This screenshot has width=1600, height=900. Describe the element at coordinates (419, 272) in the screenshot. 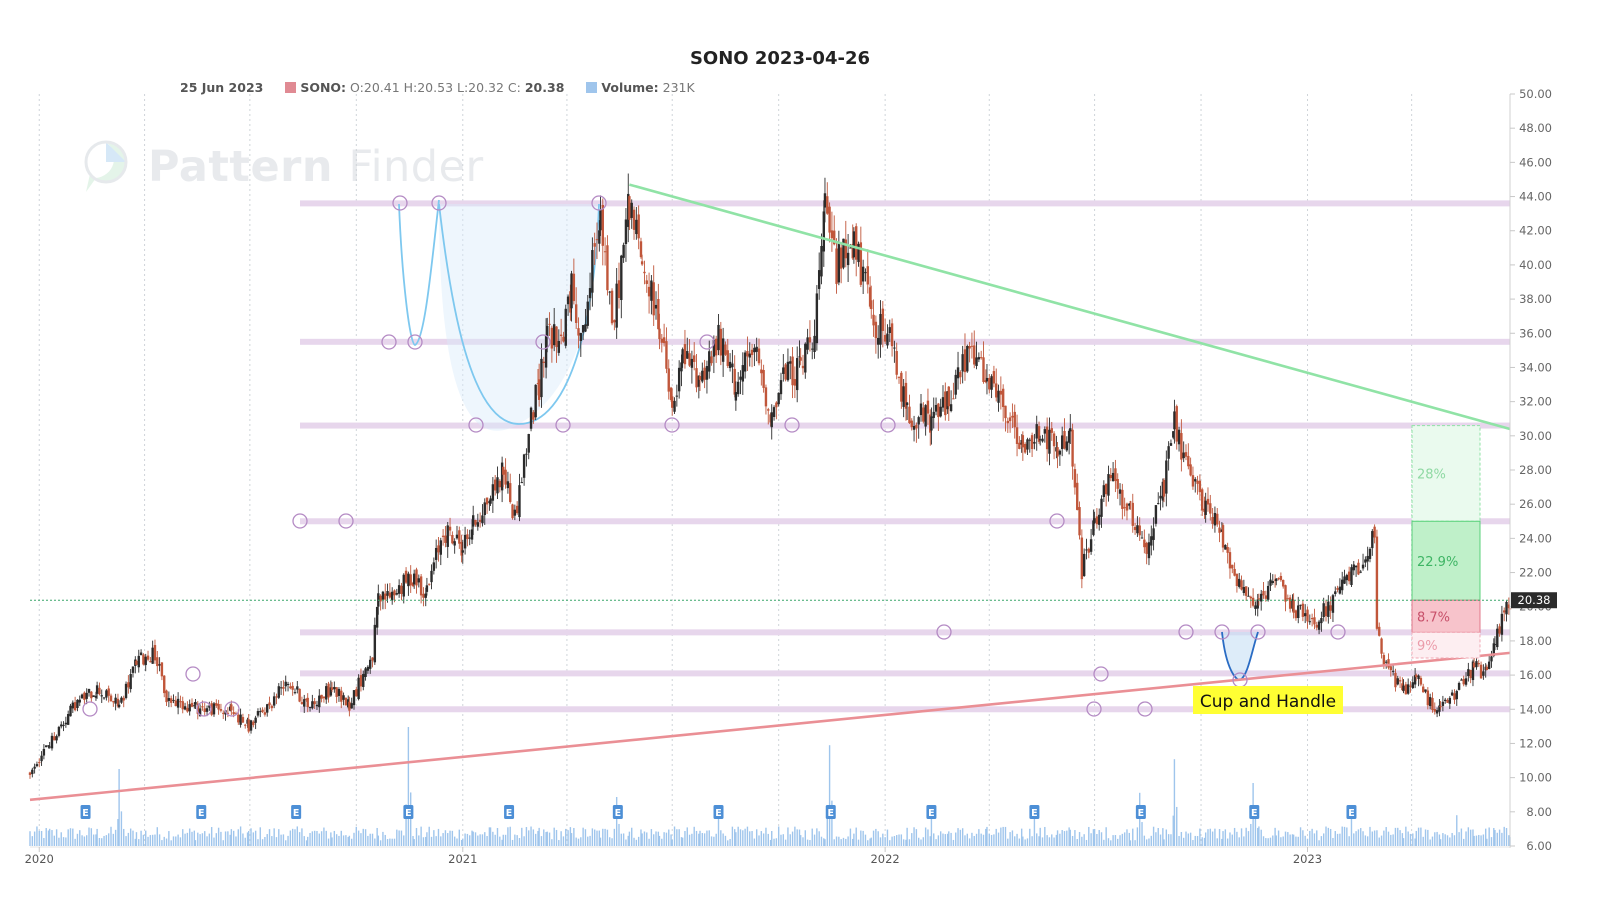

I see `cup-outline-left` at that location.